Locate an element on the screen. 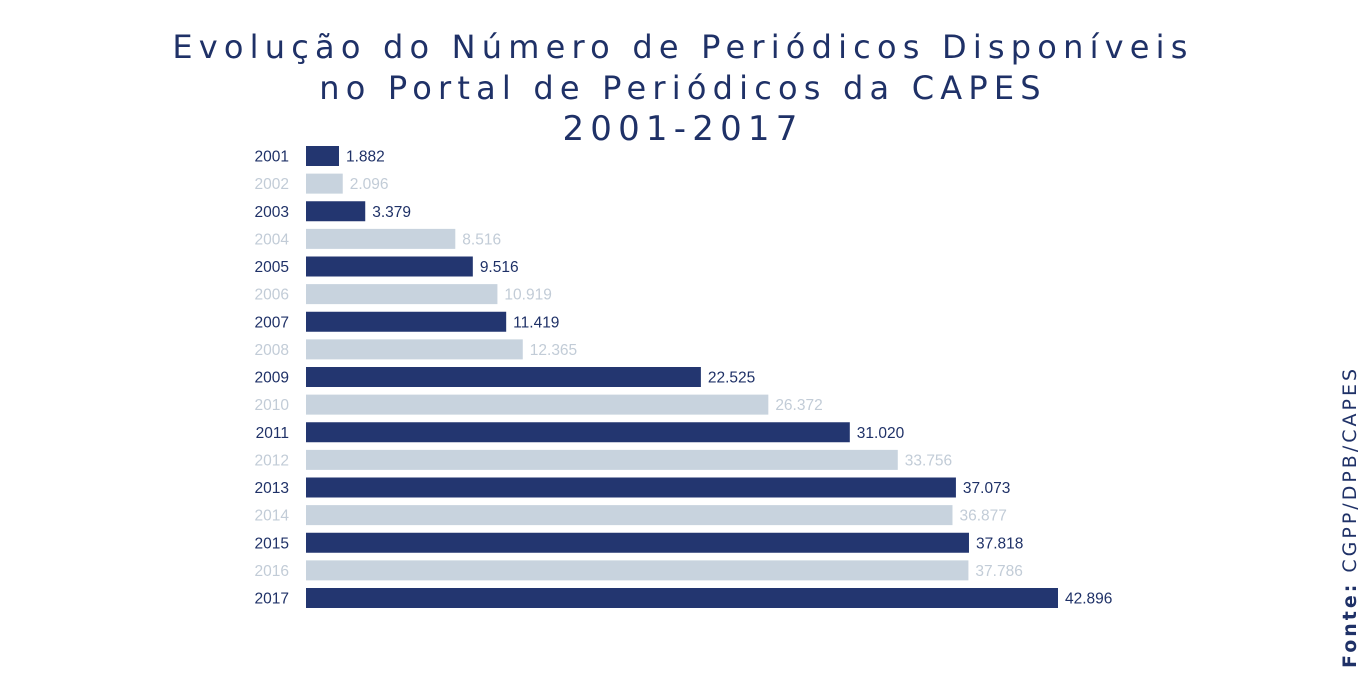 The width and height of the screenshot is (1366, 685). value-label-2010: 26.372 is located at coordinates (798, 405).